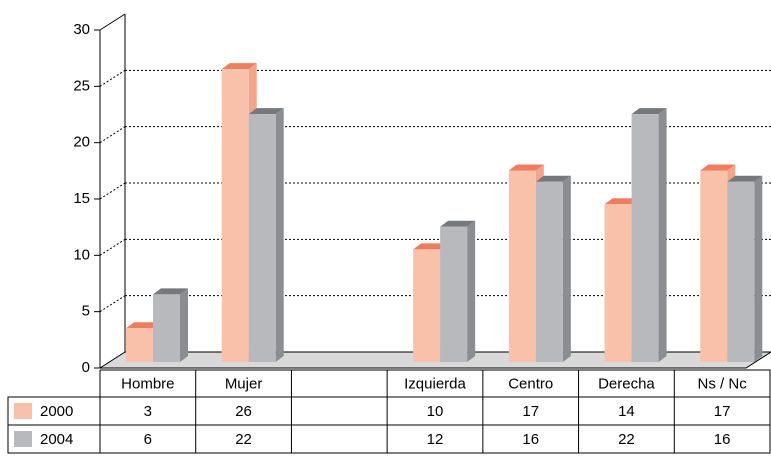  What do you see at coordinates (86, 311) in the screenshot?
I see `y-tick-label: 5` at bounding box center [86, 311].